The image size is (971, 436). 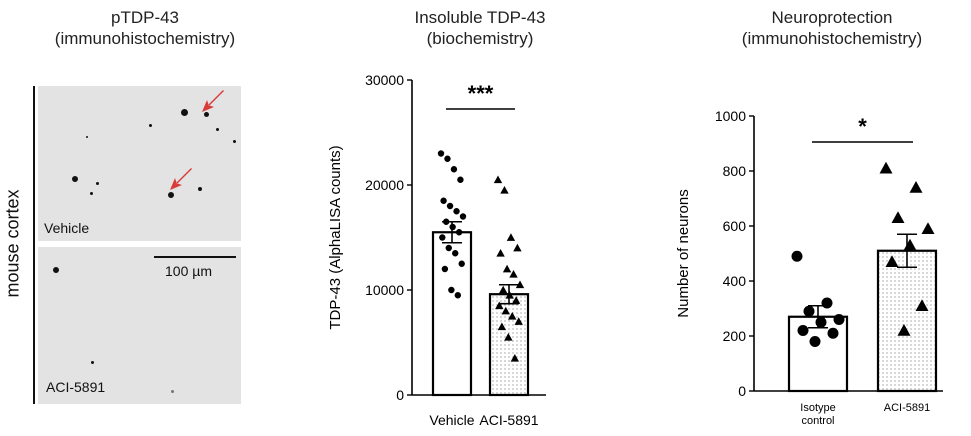 What do you see at coordinates (145, 17) in the screenshot?
I see `panel-a-title-line1: pTDP-43` at bounding box center [145, 17].